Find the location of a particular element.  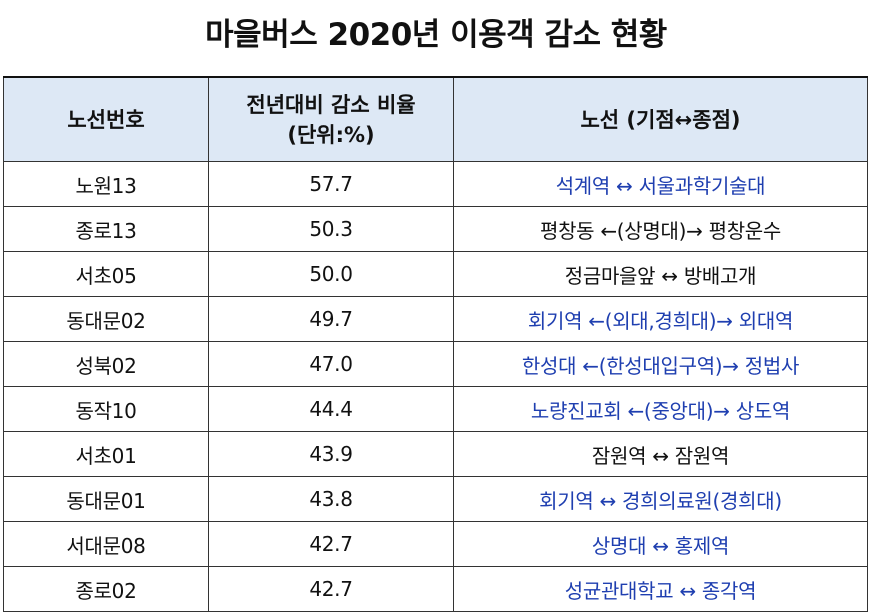

table-row: 서대문08 42.7 상명대 ↔ 홍제역 is located at coordinates (435, 544).